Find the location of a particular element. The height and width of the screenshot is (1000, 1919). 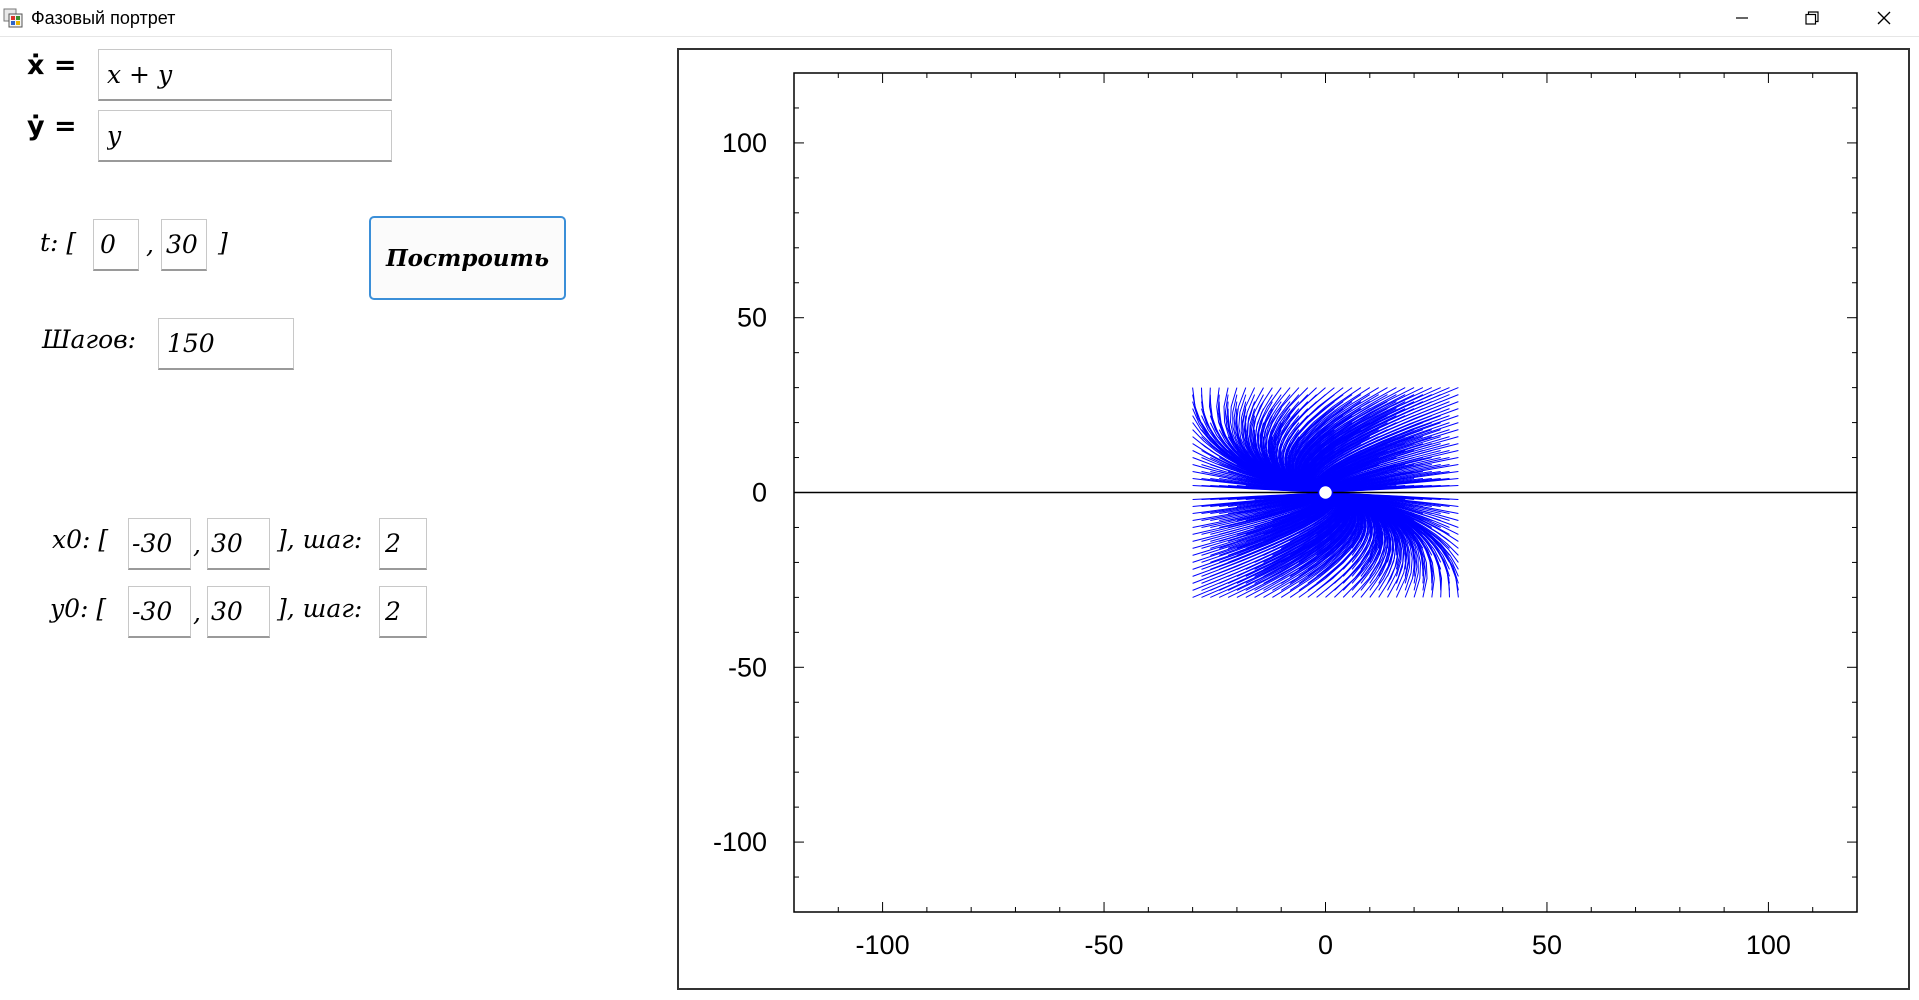

app-icon is located at coordinates (13, 18).